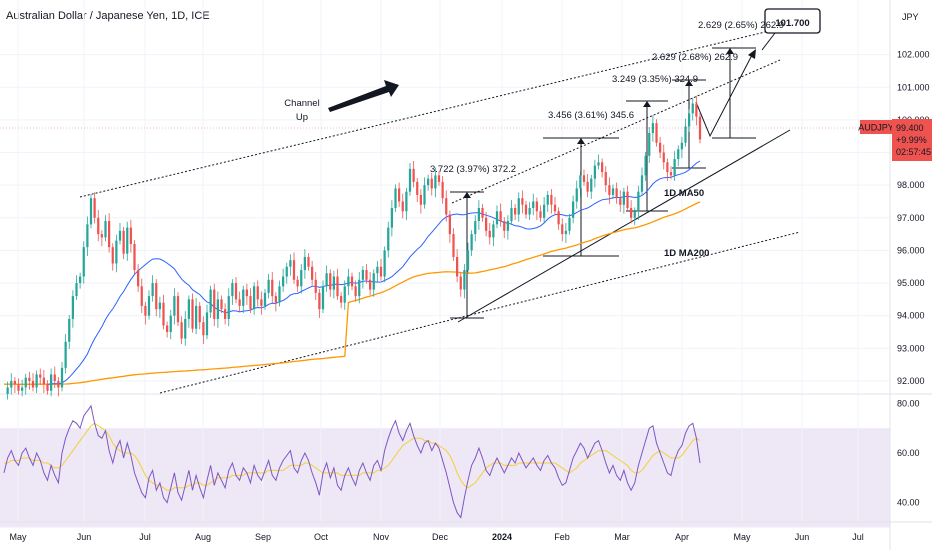 The height and width of the screenshot is (550, 932). What do you see at coordinates (858, 537) in the screenshot?
I see `time-tick-label: Jul` at bounding box center [858, 537].